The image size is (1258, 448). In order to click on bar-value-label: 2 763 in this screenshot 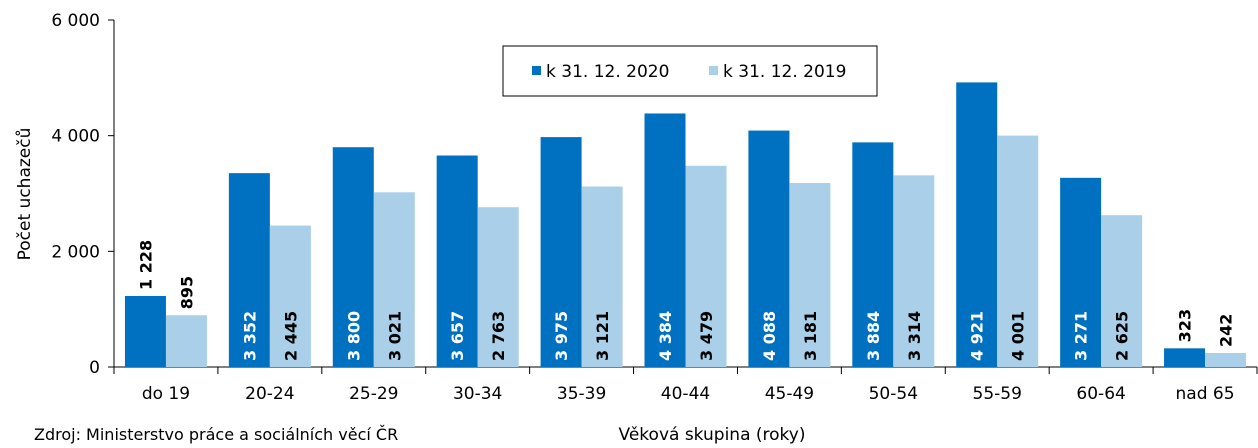, I will do `click(498, 336)`.